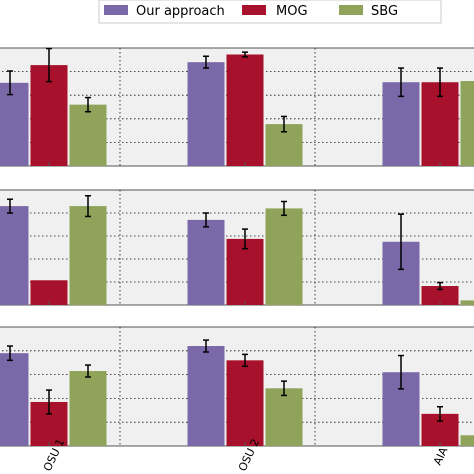 The image size is (474, 474). I want to click on legend-swatch-mog, so click(254, 10).